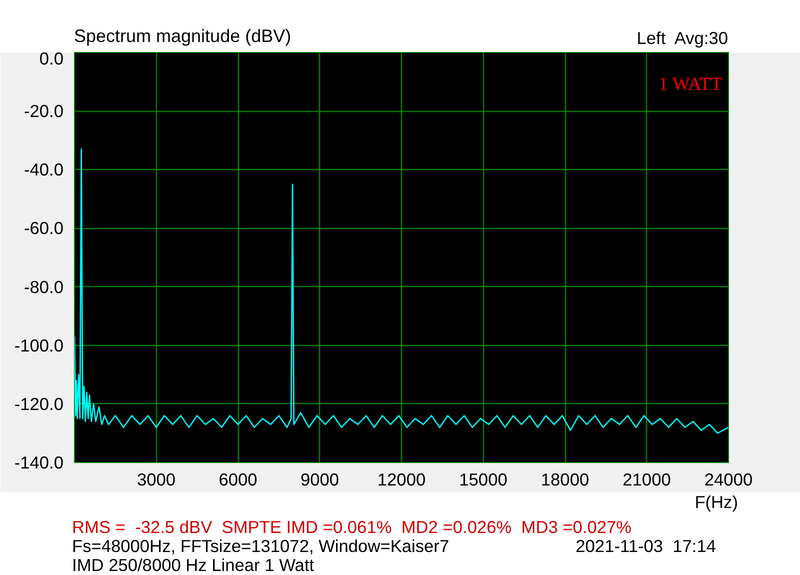  What do you see at coordinates (44, 228) in the screenshot?
I see `y-tick-label: -60.0` at bounding box center [44, 228].